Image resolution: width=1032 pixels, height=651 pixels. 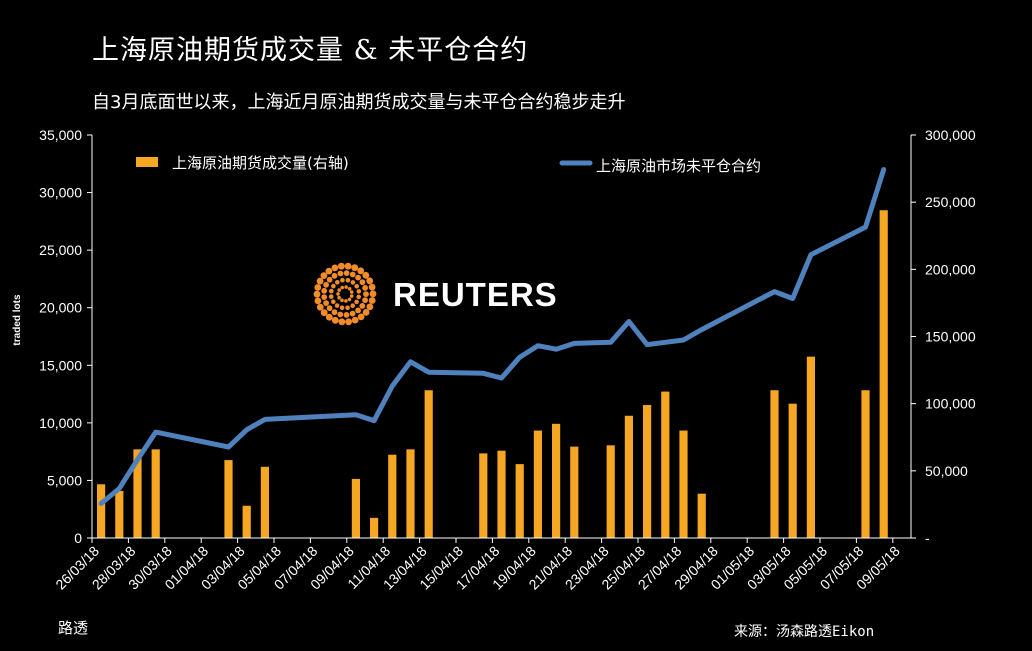 What do you see at coordinates (475, 294) in the screenshot?
I see `logo-wordmark: REUTERS` at bounding box center [475, 294].